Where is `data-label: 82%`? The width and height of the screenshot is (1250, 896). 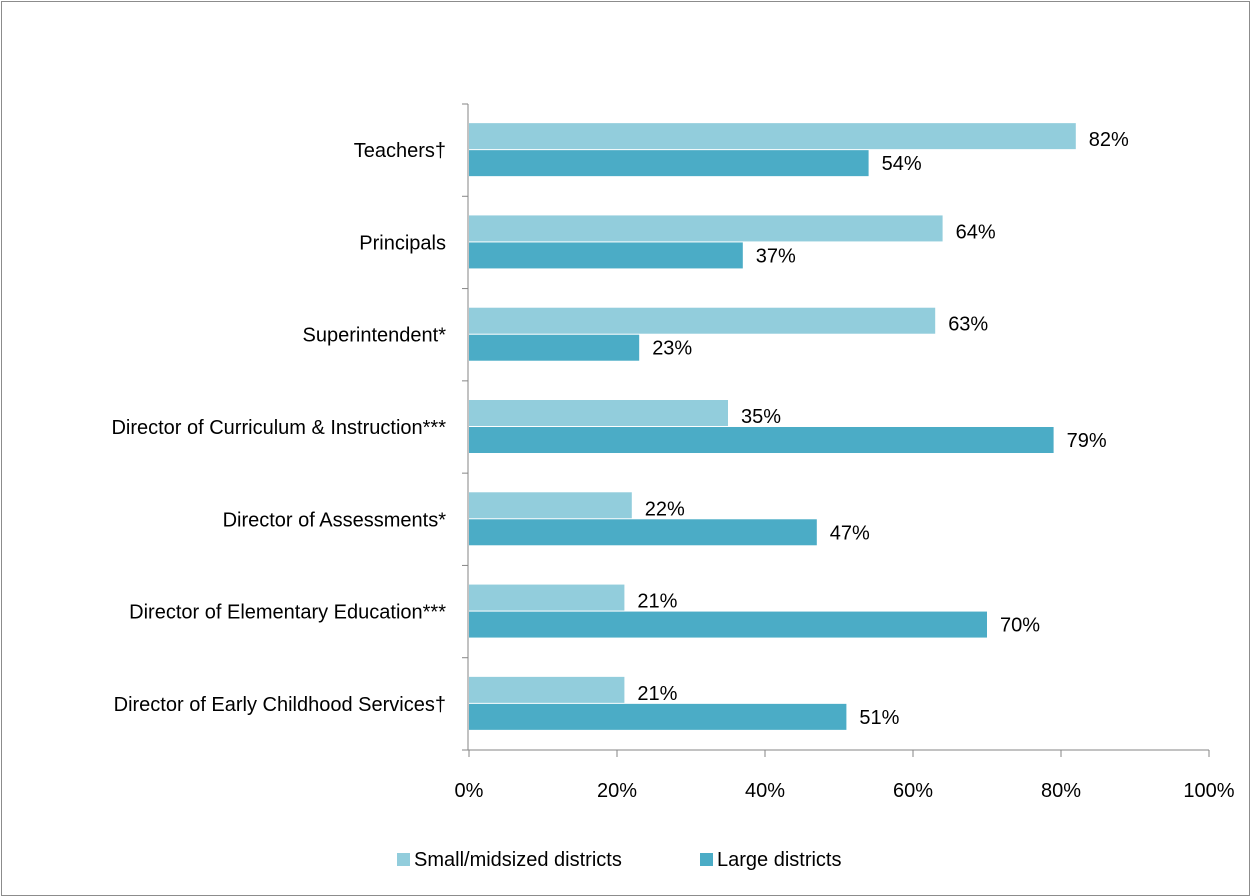
data-label: 82% is located at coordinates (1109, 140).